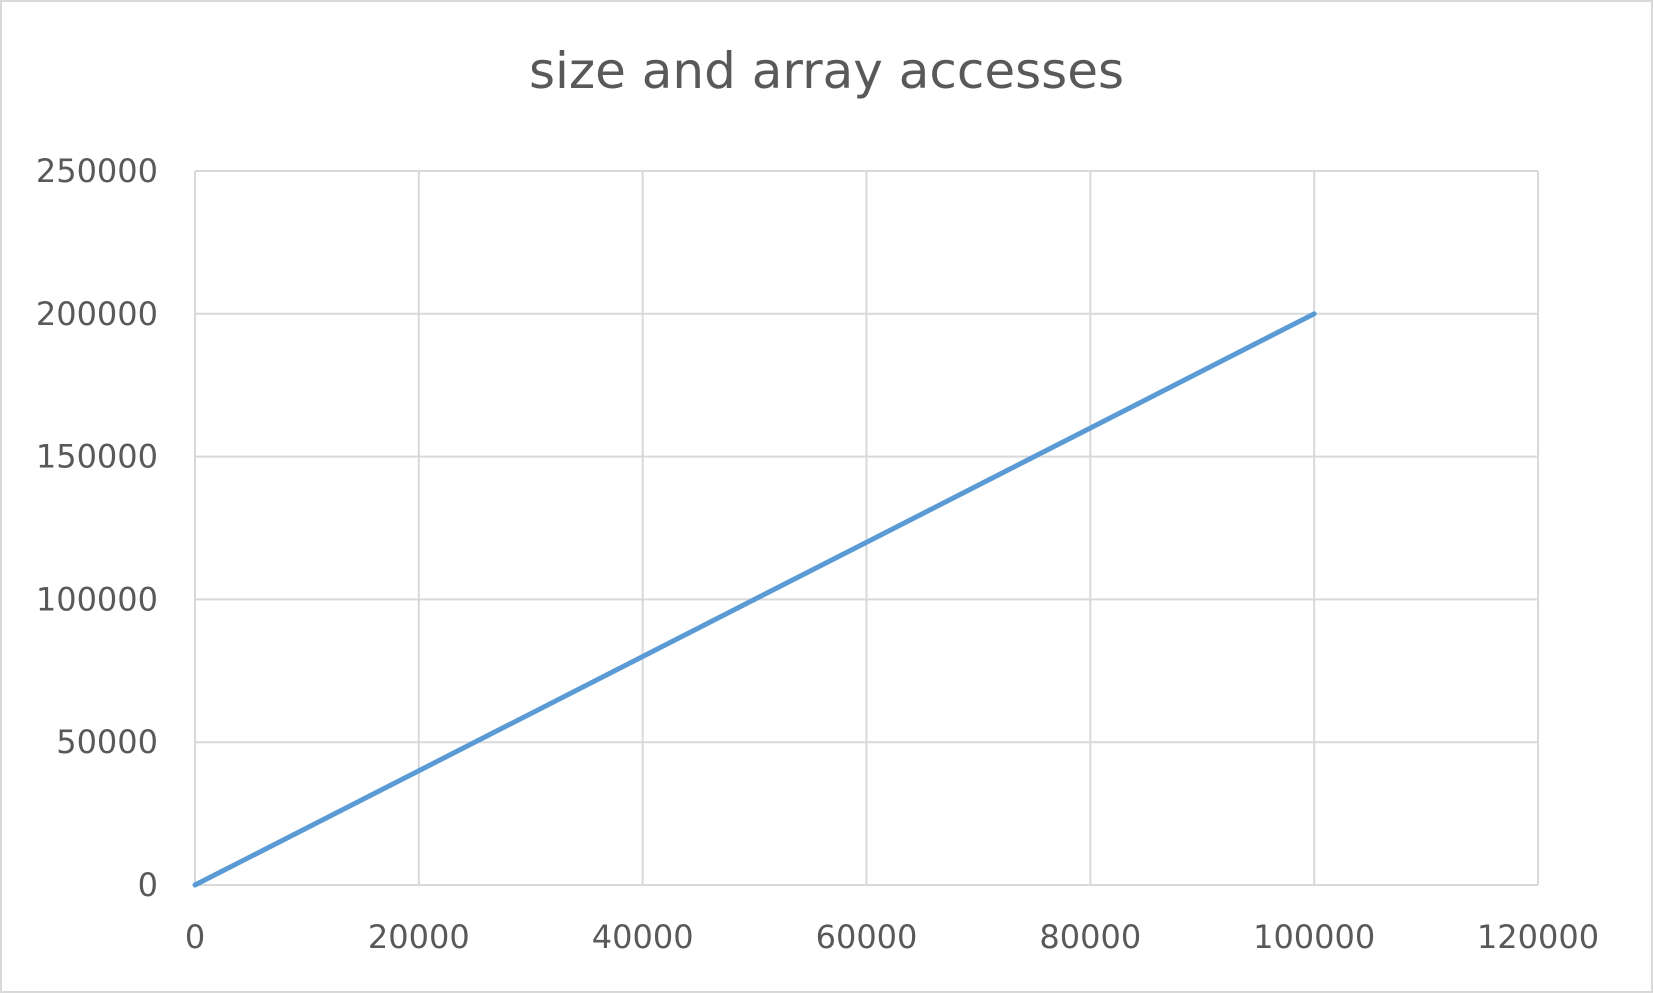  I want to click on x-tick-label: 100000, so click(1314, 937).